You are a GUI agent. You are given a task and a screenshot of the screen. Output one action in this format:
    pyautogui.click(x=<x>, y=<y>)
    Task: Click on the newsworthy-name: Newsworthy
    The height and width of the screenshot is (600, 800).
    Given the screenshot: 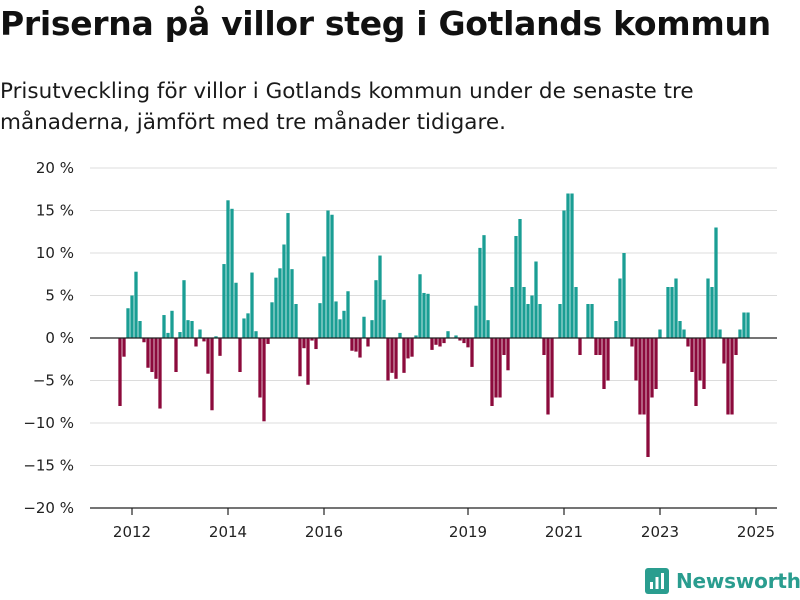 What is the action you would take?
    pyautogui.click(x=738, y=581)
    